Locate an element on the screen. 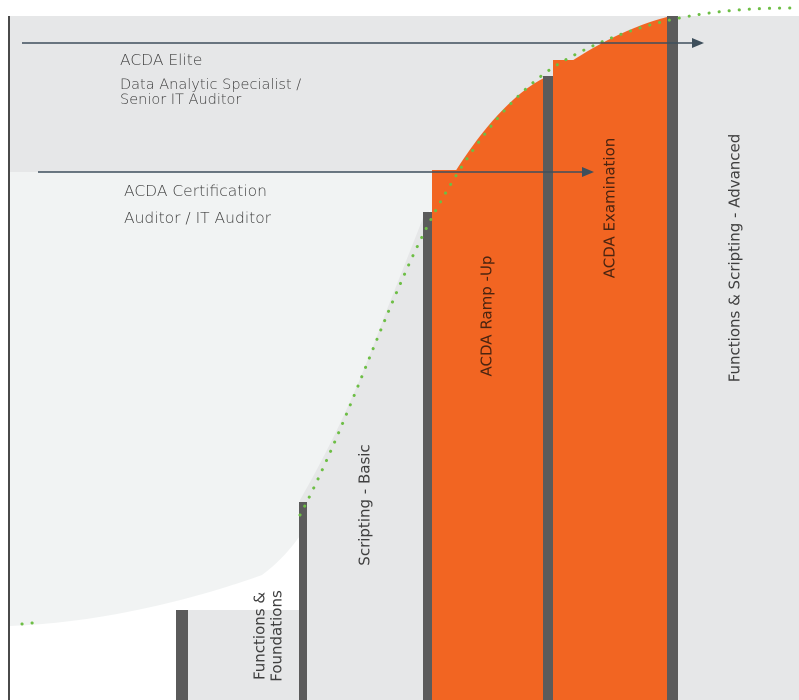  stage-scripting-basic-label: Scripting - Basic is located at coordinates (364, 505).